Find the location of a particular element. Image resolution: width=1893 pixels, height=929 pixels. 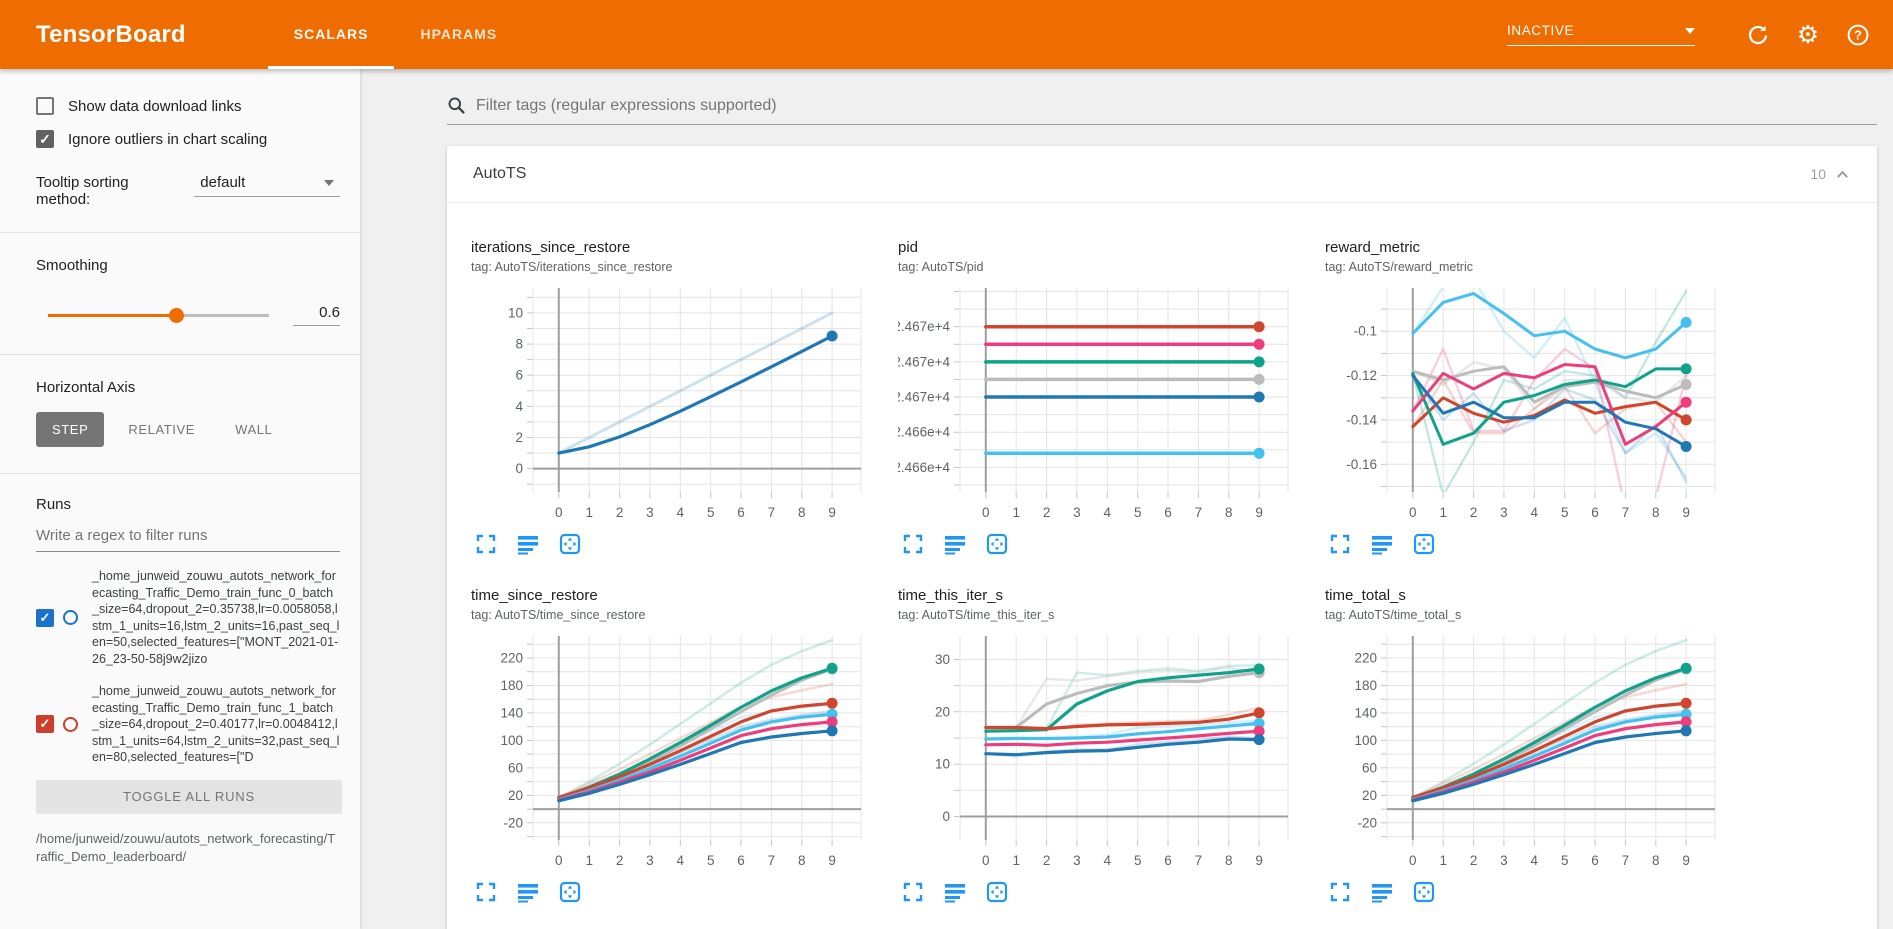

ignore-outliers-checkbox-row: Ignore outliers in chart scaling is located at coordinates (188, 139).